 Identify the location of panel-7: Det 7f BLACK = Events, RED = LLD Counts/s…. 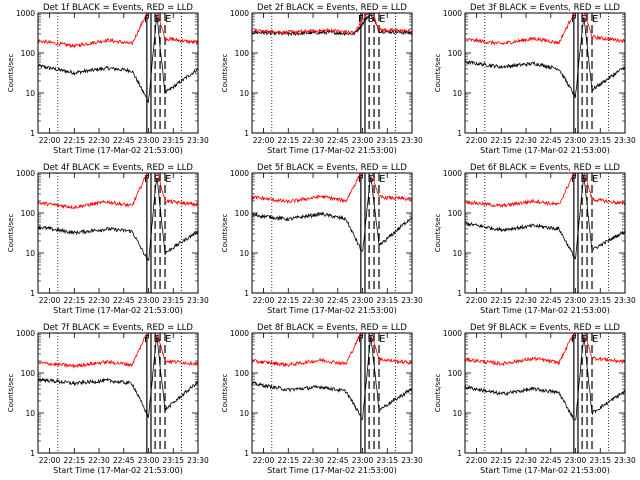
(108, 399).